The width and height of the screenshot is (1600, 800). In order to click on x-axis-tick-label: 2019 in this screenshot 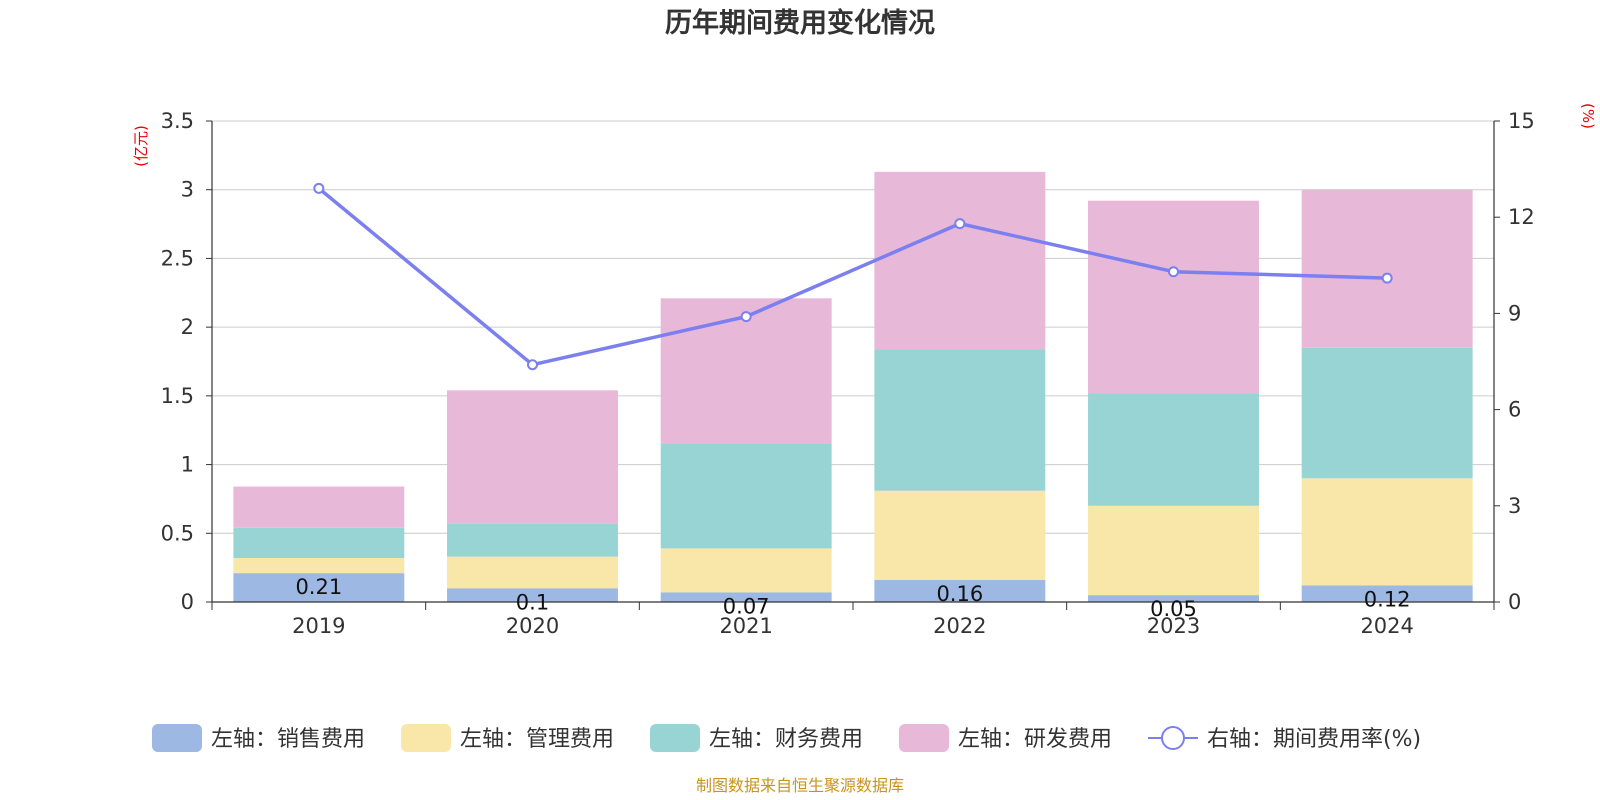, I will do `click(318, 626)`.